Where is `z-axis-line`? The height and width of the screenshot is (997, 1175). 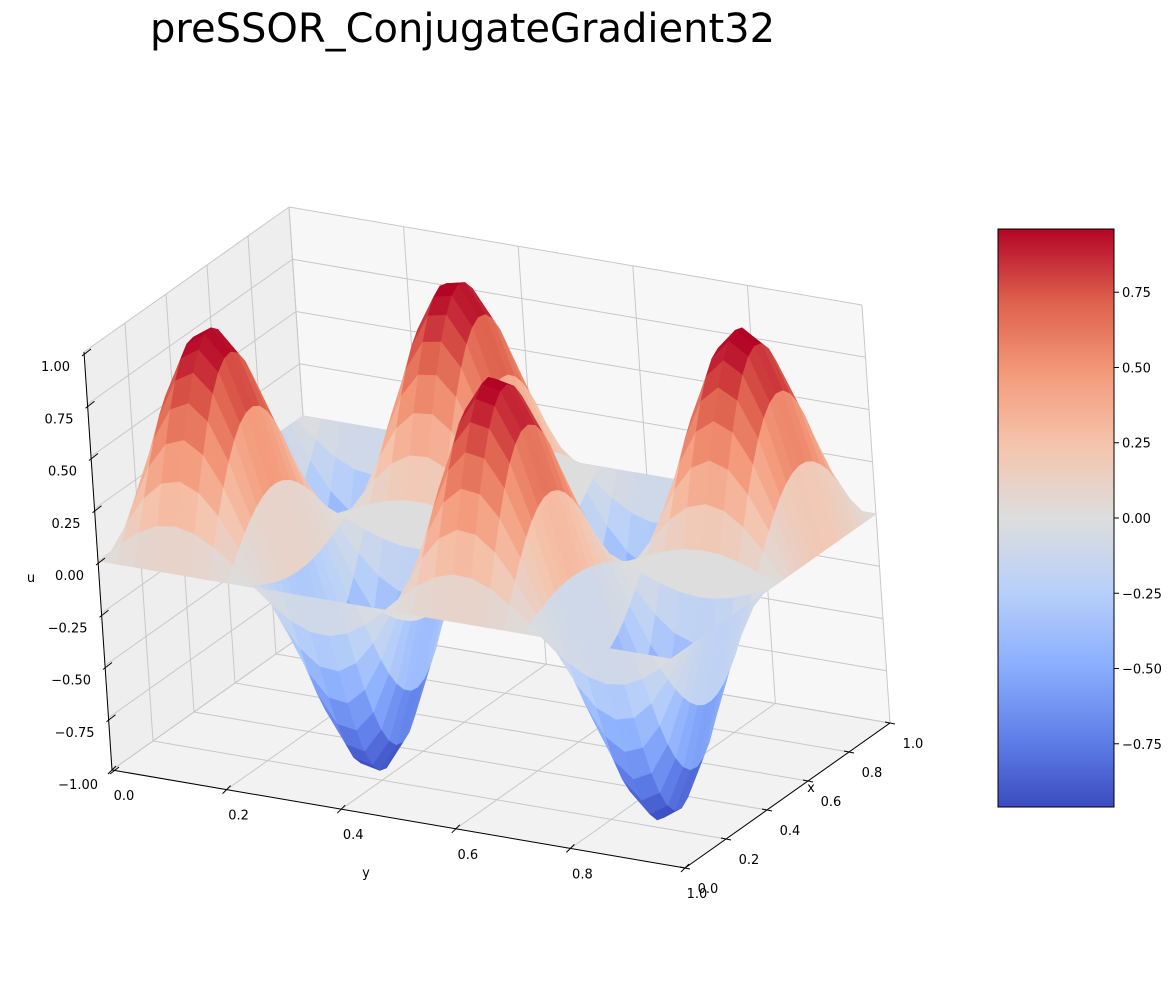
z-axis-line is located at coordinates (98, 561).